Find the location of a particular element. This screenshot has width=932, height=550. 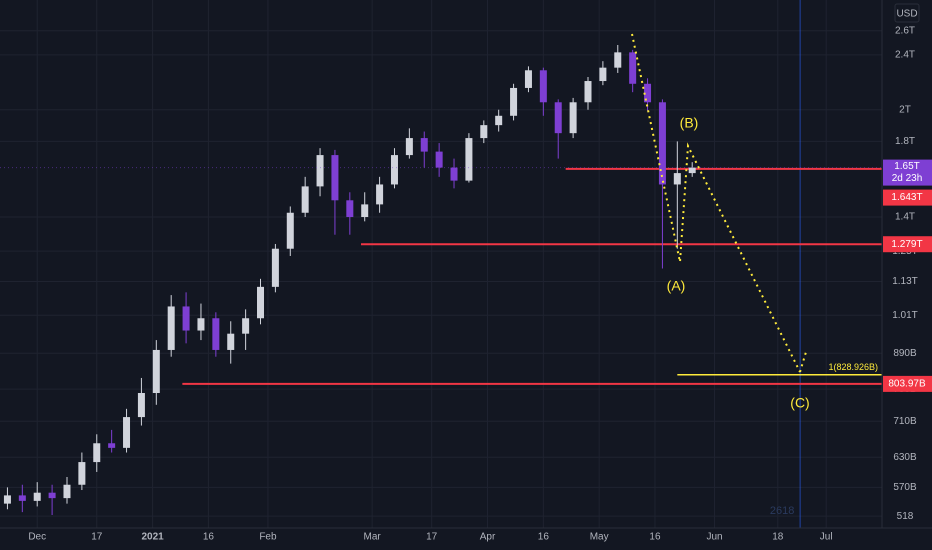

y-tick-label: 630B is located at coordinates (905, 457).